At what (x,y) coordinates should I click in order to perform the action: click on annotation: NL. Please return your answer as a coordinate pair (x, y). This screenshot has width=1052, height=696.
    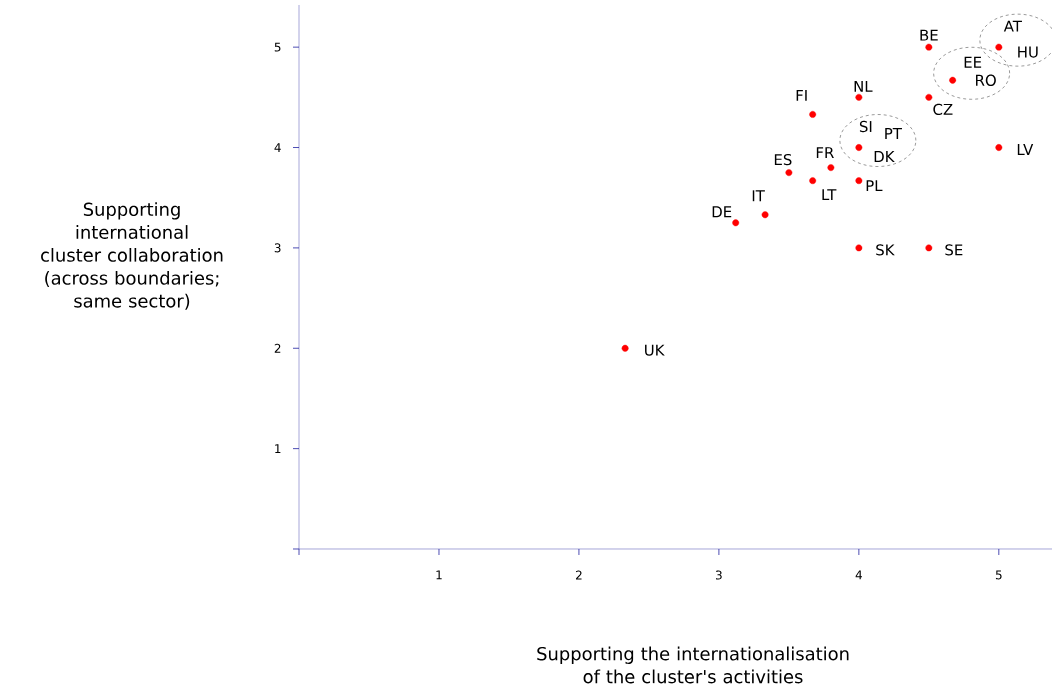
    Looking at the image, I should click on (863, 86).